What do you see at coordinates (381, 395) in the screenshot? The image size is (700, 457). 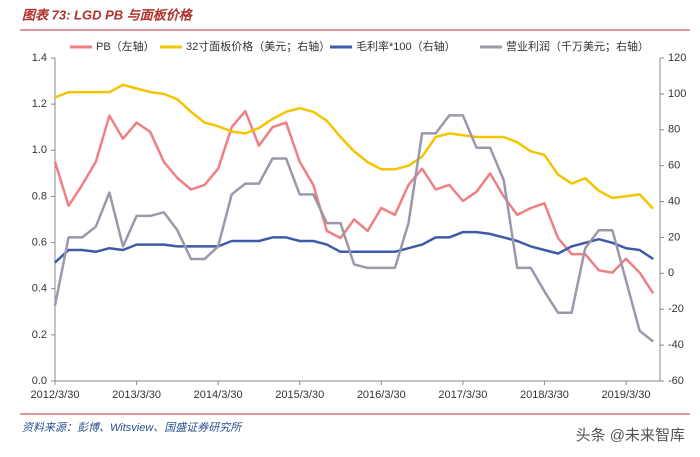 I see `x-tick-label: 2016/3/30` at bounding box center [381, 395].